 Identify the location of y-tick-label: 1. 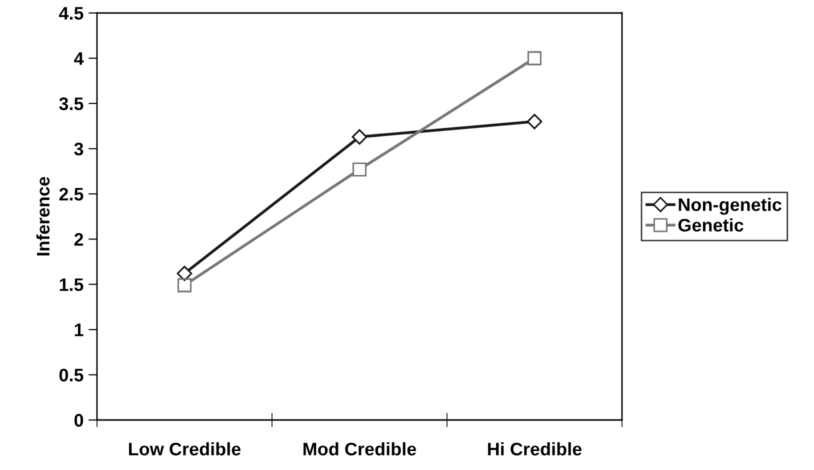
(79, 330).